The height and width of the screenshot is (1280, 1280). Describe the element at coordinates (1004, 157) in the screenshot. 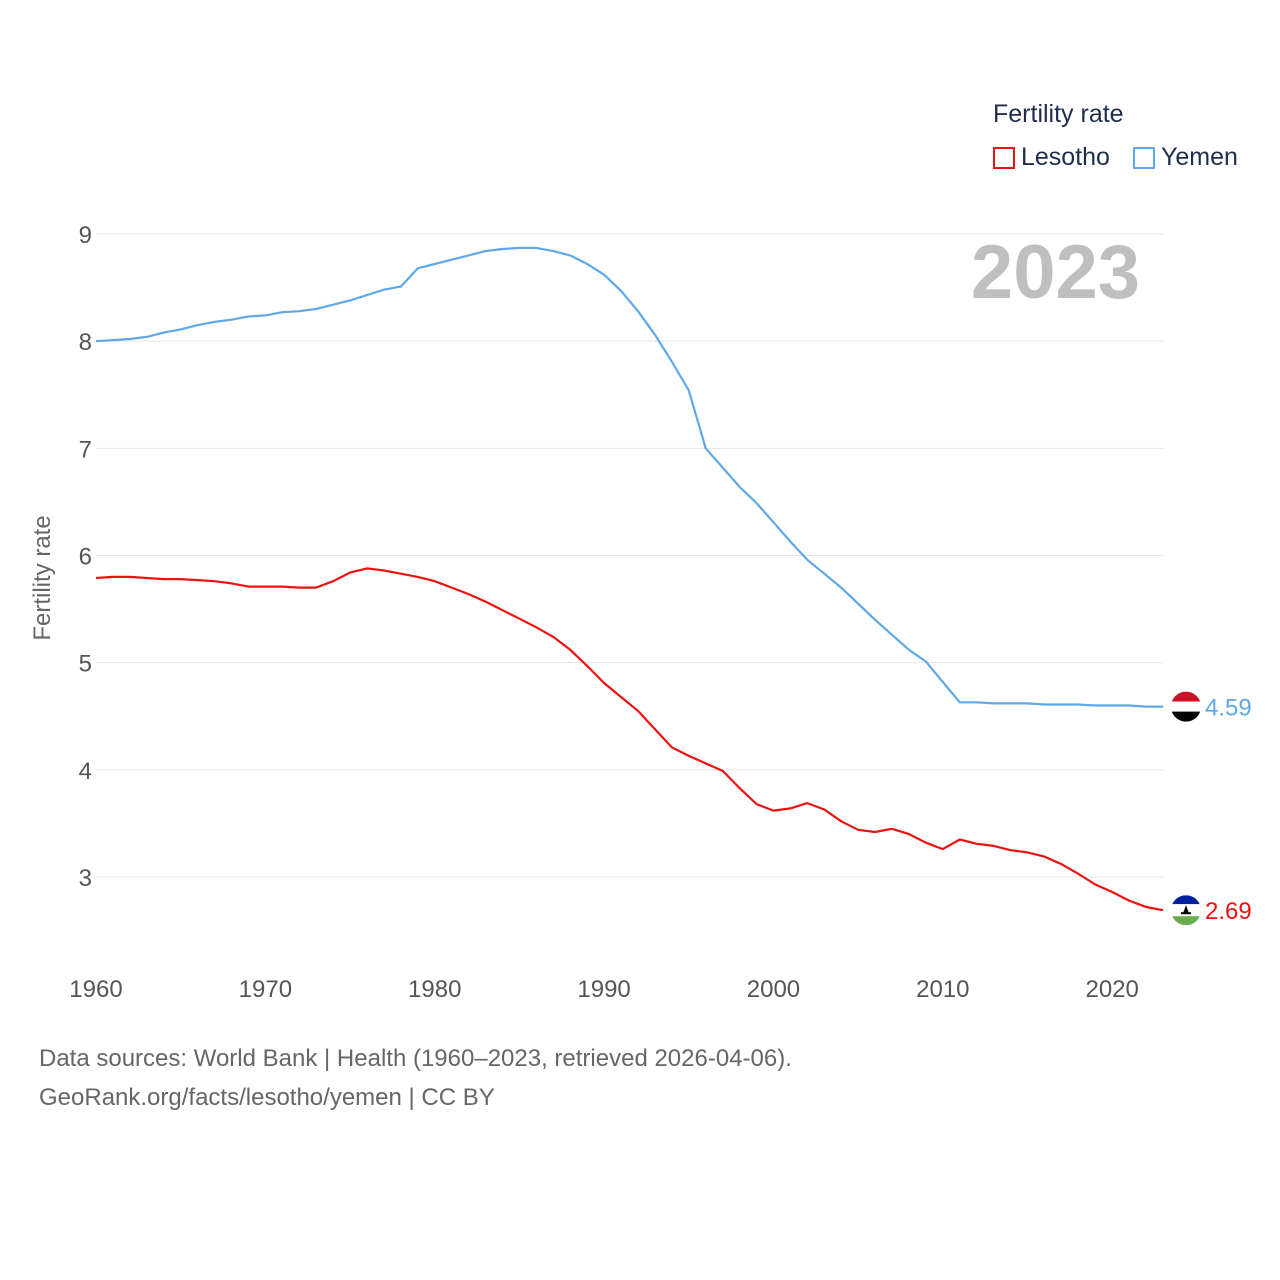

I see `lesotho-swatch-icon` at that location.